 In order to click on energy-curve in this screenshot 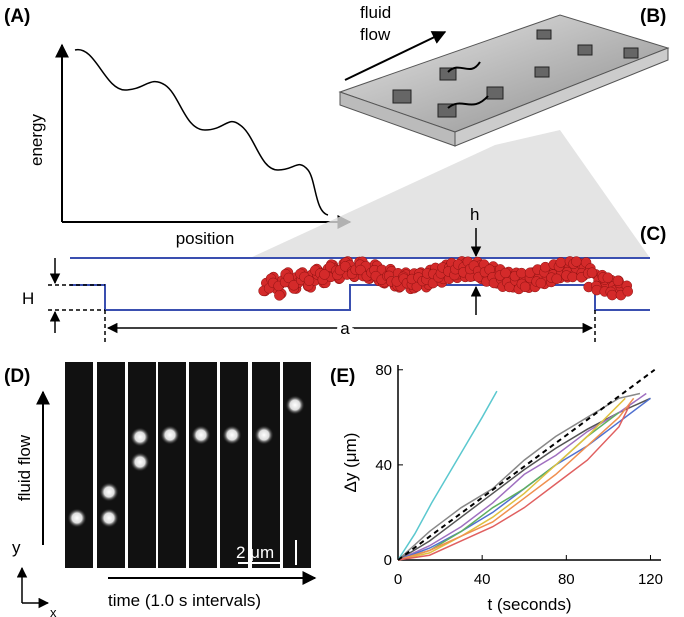, I will do `click(201, 132)`.